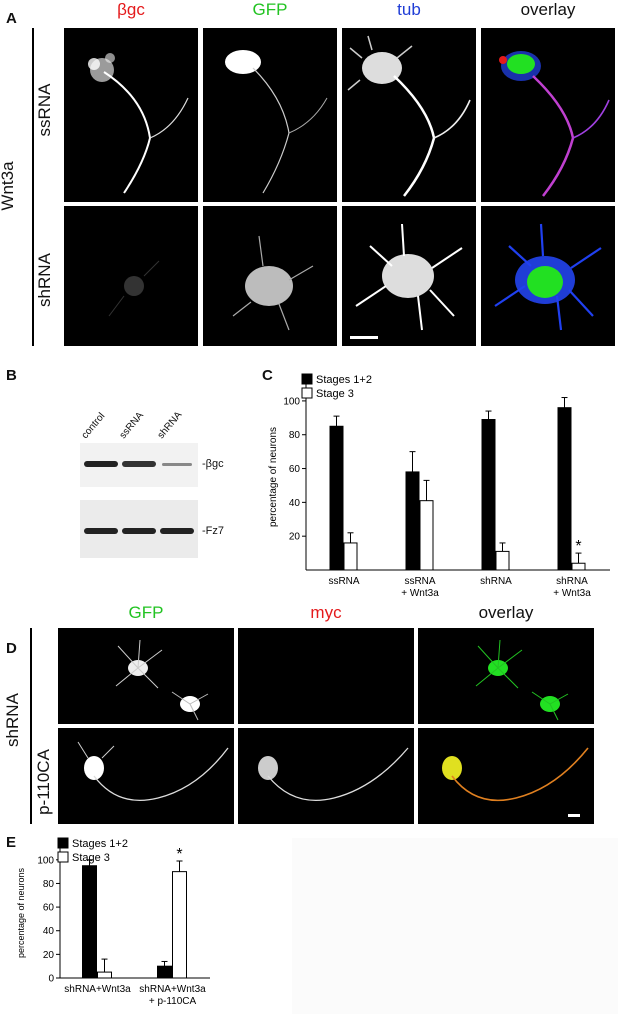  Describe the element at coordinates (270, 9) in the screenshot. I see `panel-a-col-header-gfp: GFP` at that location.